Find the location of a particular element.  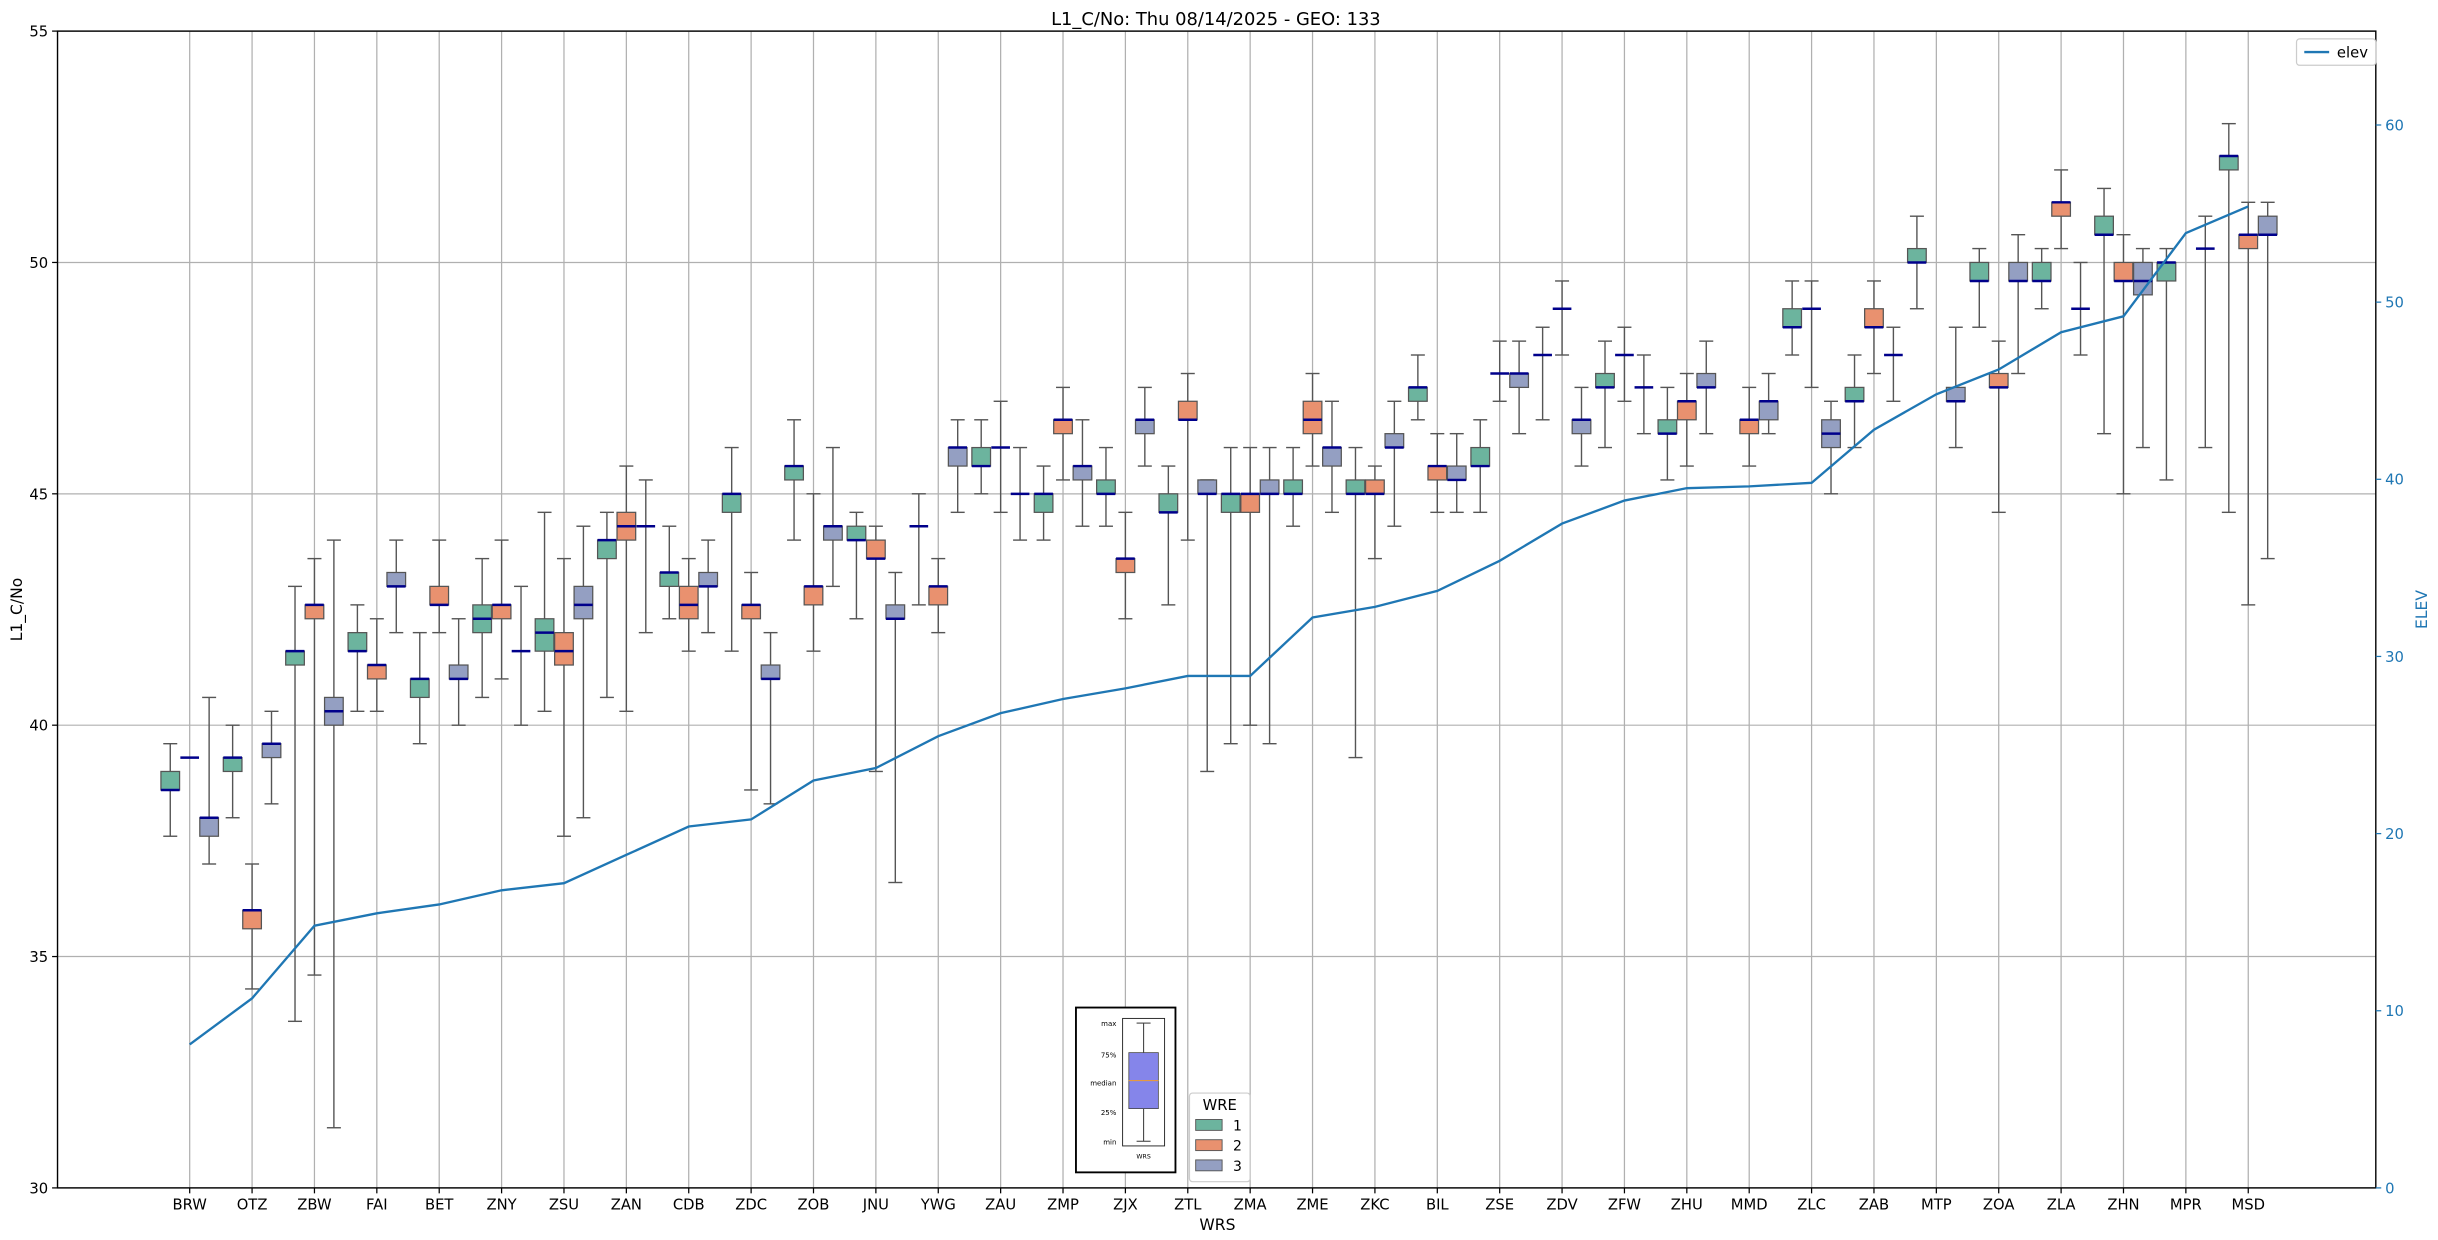

box-MPR-wre1 is located at coordinates (2166, 364).